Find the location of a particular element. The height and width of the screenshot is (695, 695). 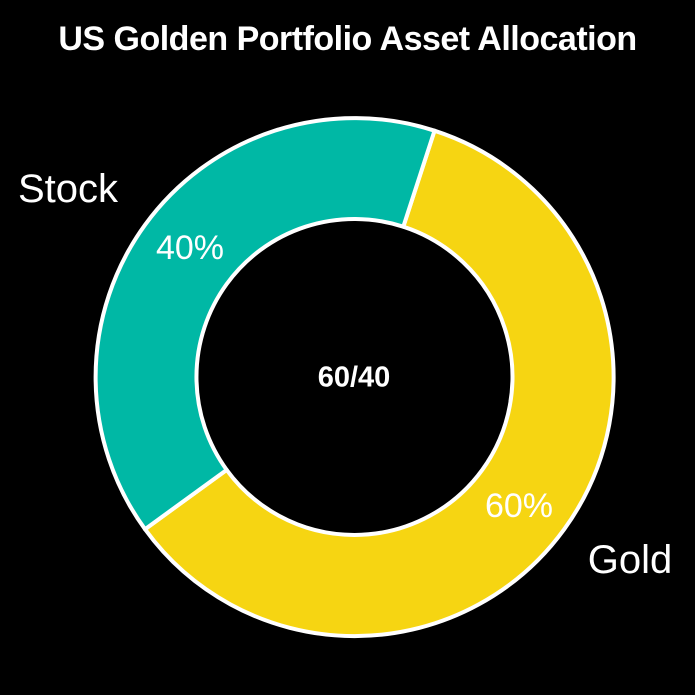

label-gold-percent: 60% is located at coordinates (519, 506).